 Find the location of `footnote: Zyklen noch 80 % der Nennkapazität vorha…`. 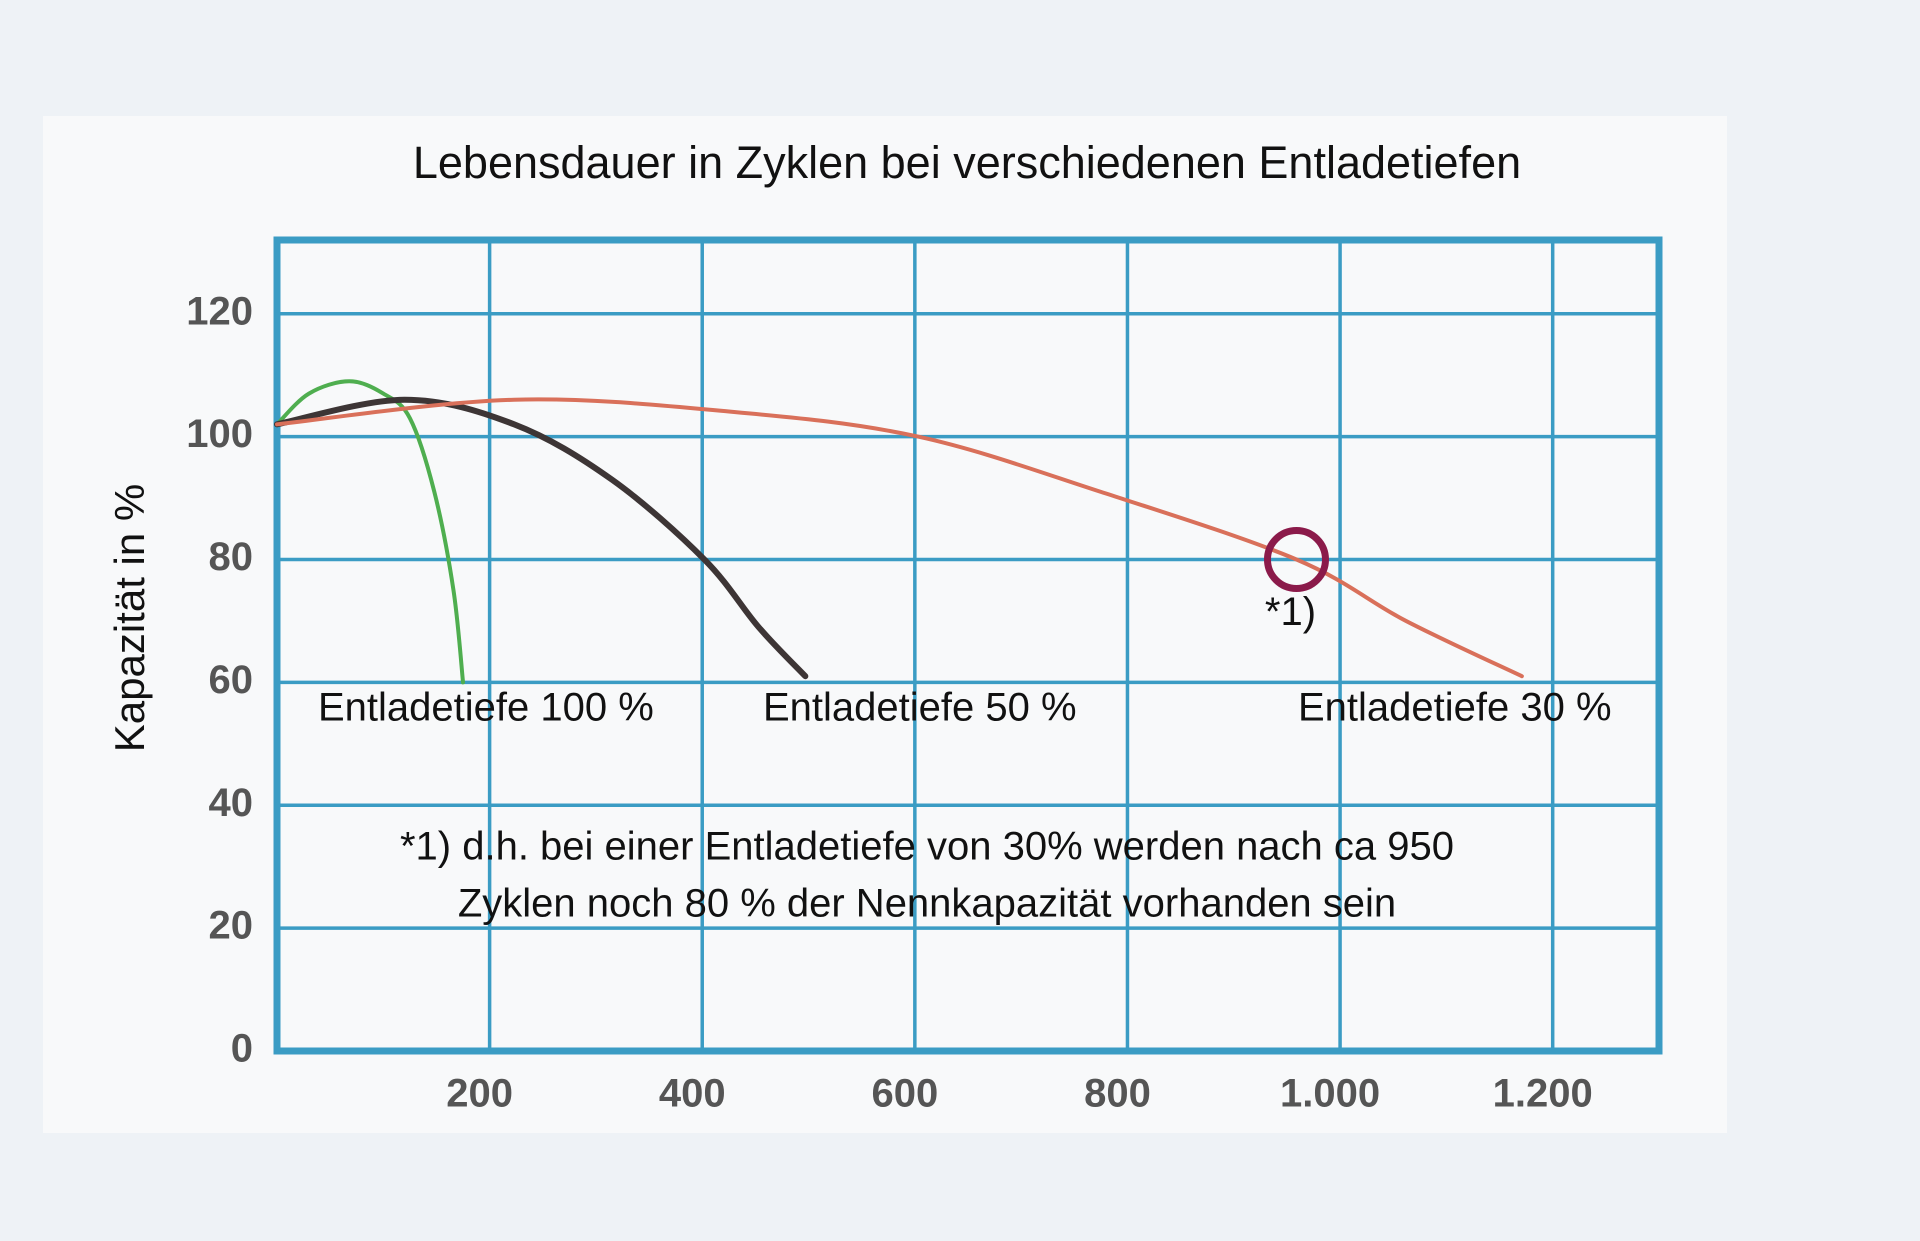

footnote: Zyklen noch 80 % der Nennkapazität vorha… is located at coordinates (927, 904).